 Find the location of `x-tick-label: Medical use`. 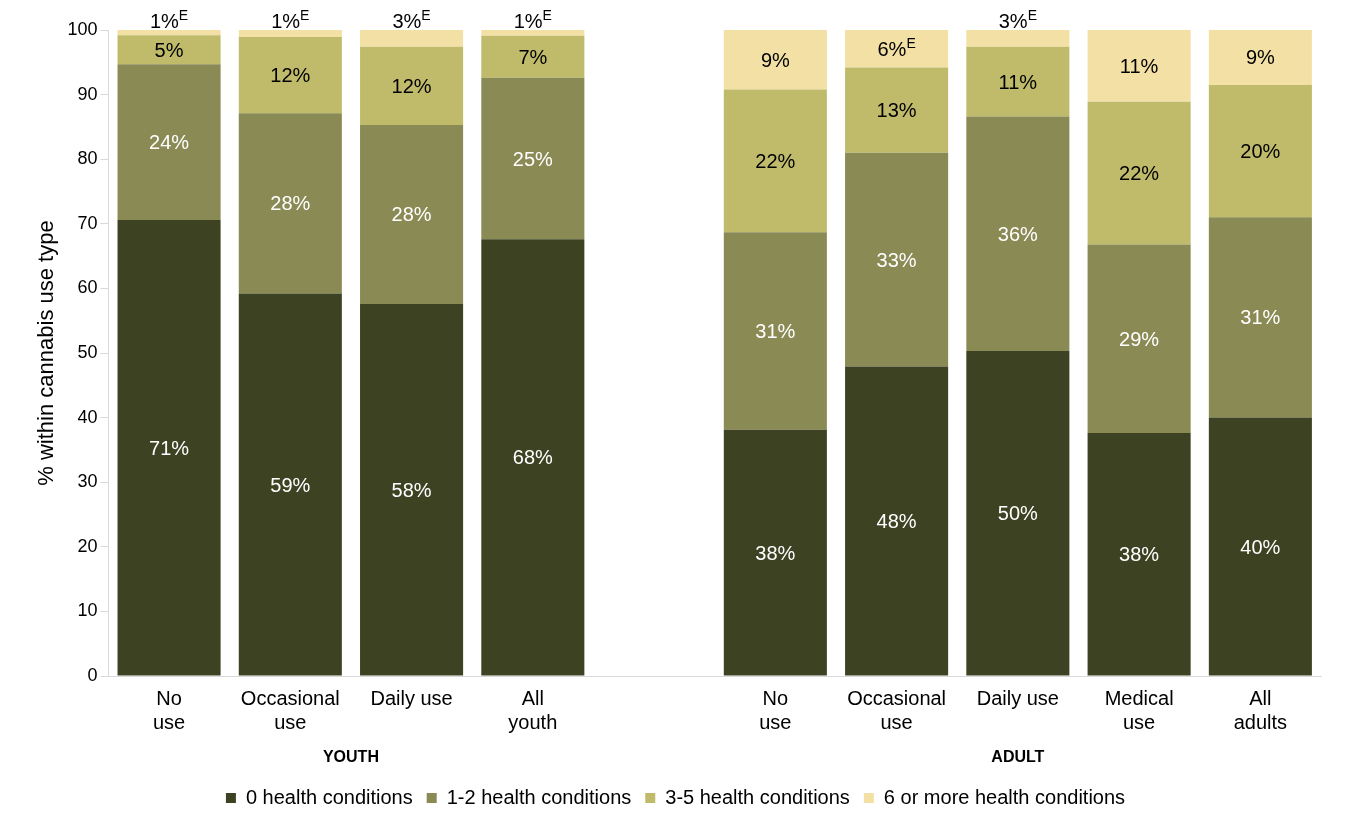

x-tick-label: Medical use is located at coordinates (1139, 709).